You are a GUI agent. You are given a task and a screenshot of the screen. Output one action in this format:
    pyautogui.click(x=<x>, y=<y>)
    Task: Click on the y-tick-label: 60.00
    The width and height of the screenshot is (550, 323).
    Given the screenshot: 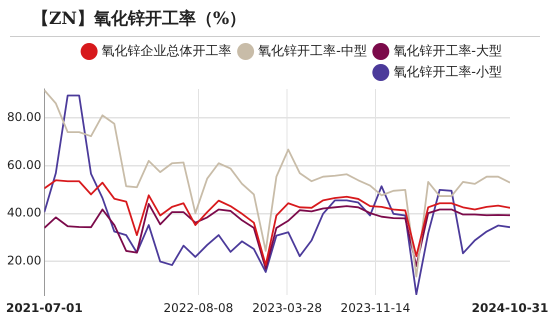 What is the action you would take?
    pyautogui.click(x=24, y=165)
    